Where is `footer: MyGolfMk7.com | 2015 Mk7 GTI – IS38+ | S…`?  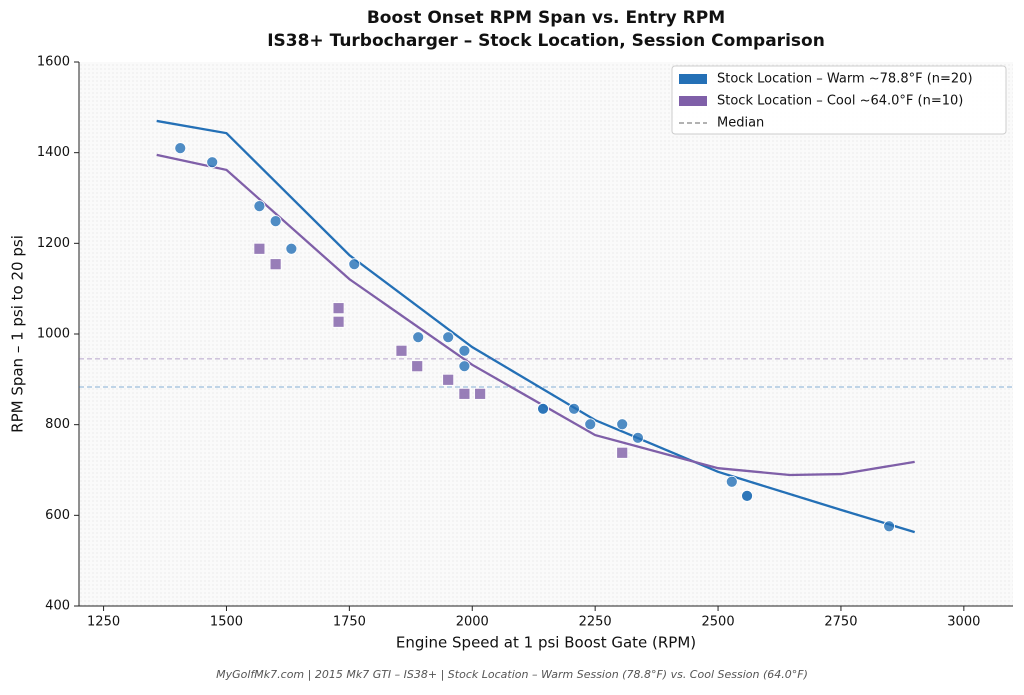 footer: MyGolfMk7.com | 2015 Mk7 GTI – IS38+ | S… is located at coordinates (512, 674).